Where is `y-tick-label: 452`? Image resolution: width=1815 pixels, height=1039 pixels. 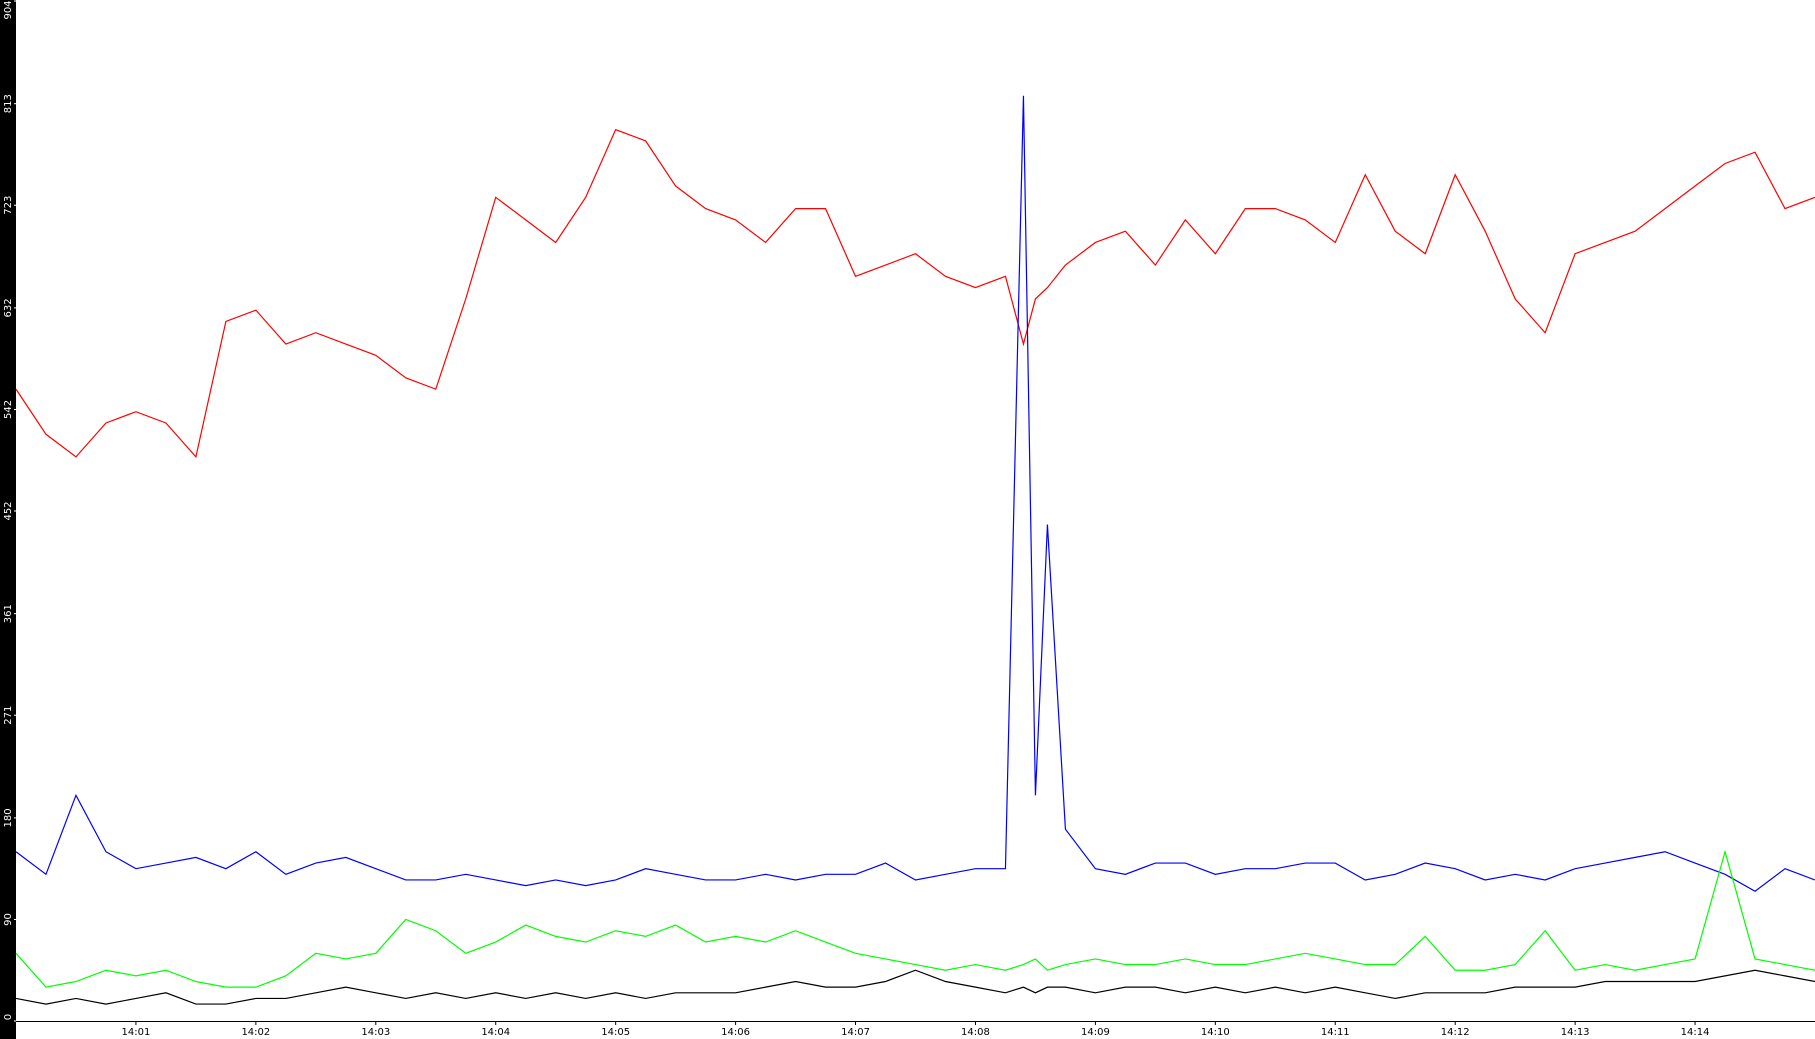 y-tick-label: 452 is located at coordinates (8, 510).